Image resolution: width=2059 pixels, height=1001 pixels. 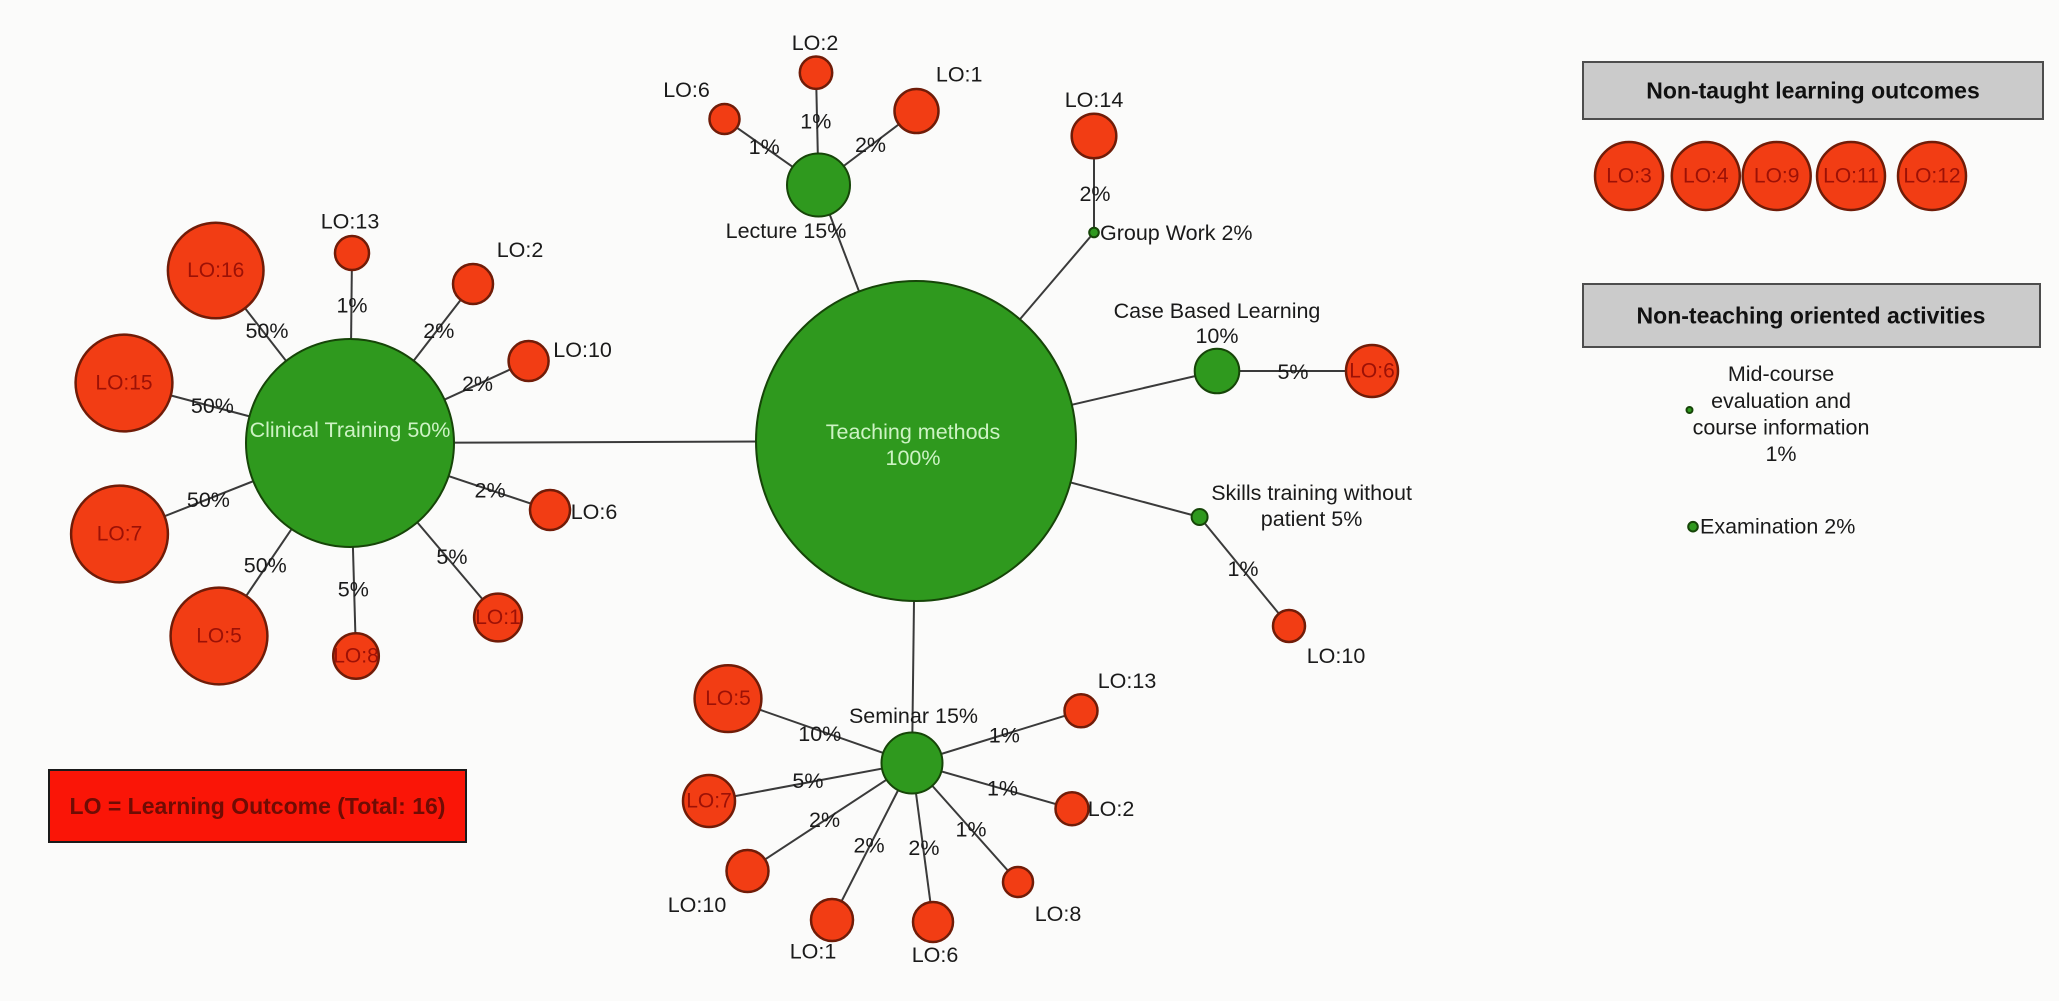 What do you see at coordinates (1217, 311) in the screenshot?
I see `svg-text: Case Based Learning` at bounding box center [1217, 311].